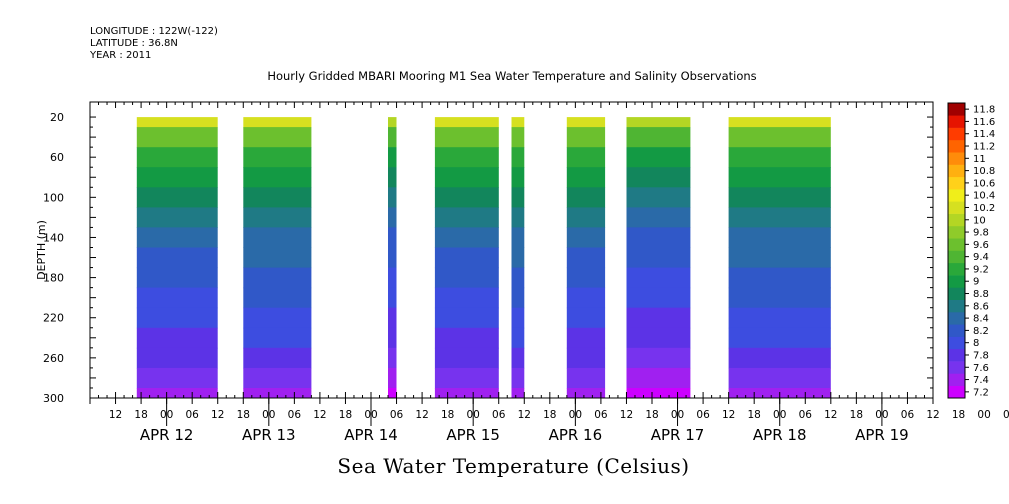 The height and width of the screenshot is (504, 1009). What do you see at coordinates (976, 282) in the screenshot?
I see `colorbar-label: 9` at bounding box center [976, 282].